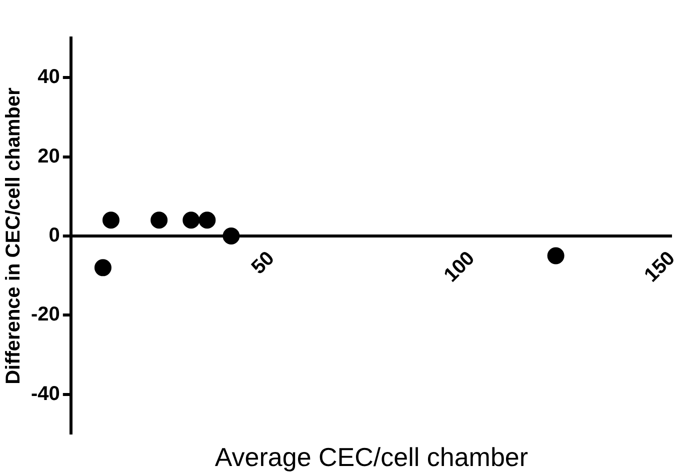 The height and width of the screenshot is (474, 692). I want to click on y-tick-label: 0, so click(54, 235).